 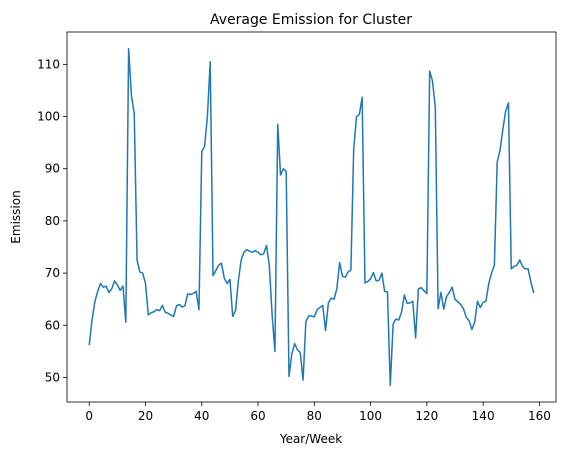 What do you see at coordinates (48, 64) in the screenshot?
I see `y-tick-label: 110` at bounding box center [48, 64].